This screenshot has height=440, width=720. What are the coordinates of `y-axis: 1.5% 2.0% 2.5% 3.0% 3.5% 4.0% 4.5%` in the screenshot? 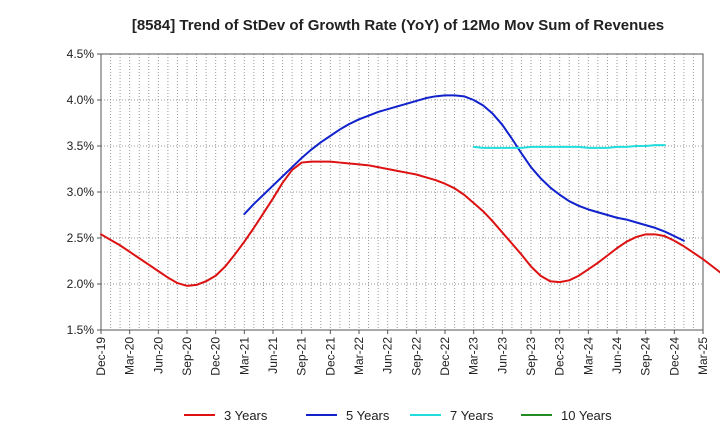 It's located at (84, 192).